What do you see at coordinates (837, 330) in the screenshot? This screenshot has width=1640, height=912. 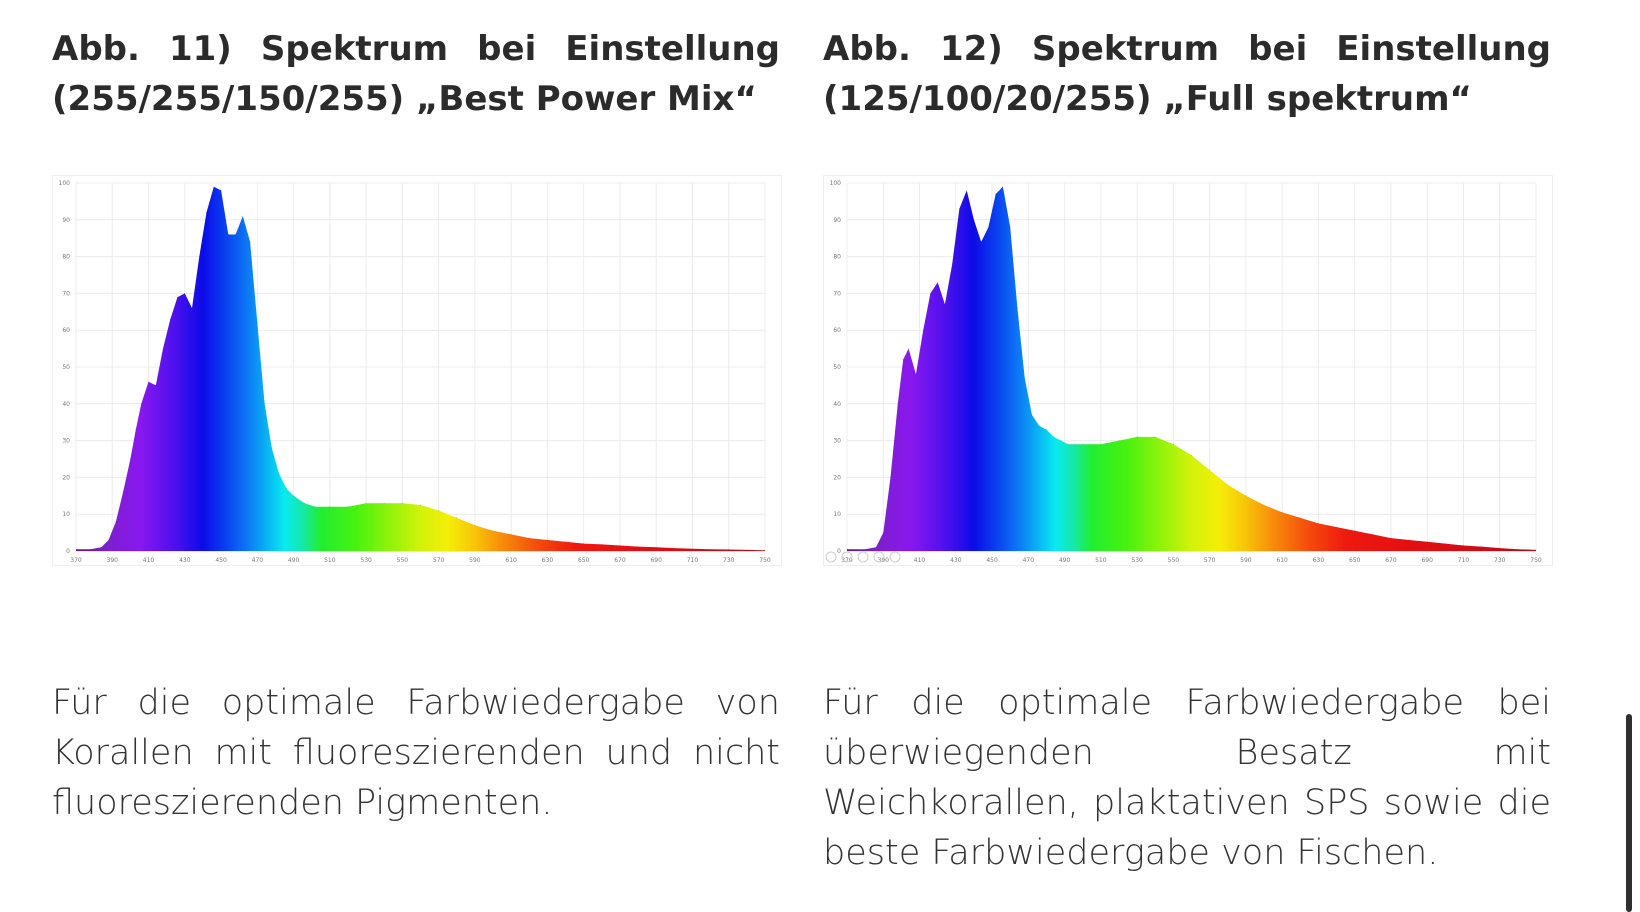 I see `y-tick-label: 60` at bounding box center [837, 330].